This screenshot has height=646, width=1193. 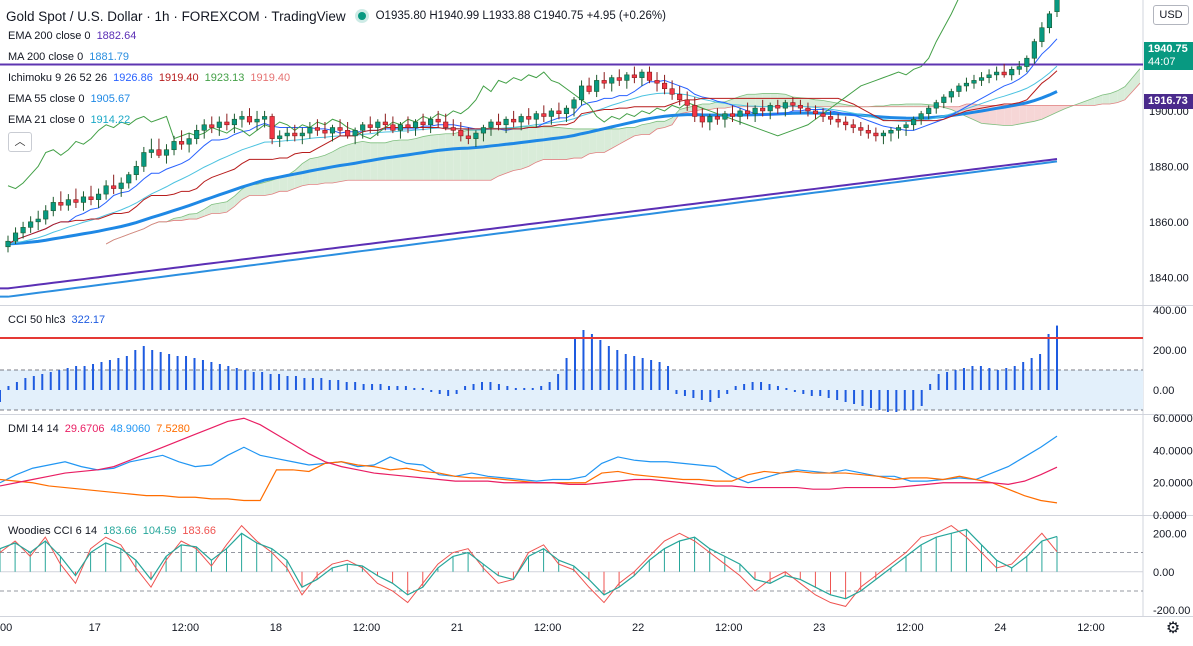 I want to click on legend-dmi: DMI 14 14 29.6706 48.9060 7.5280, so click(x=102, y=429).